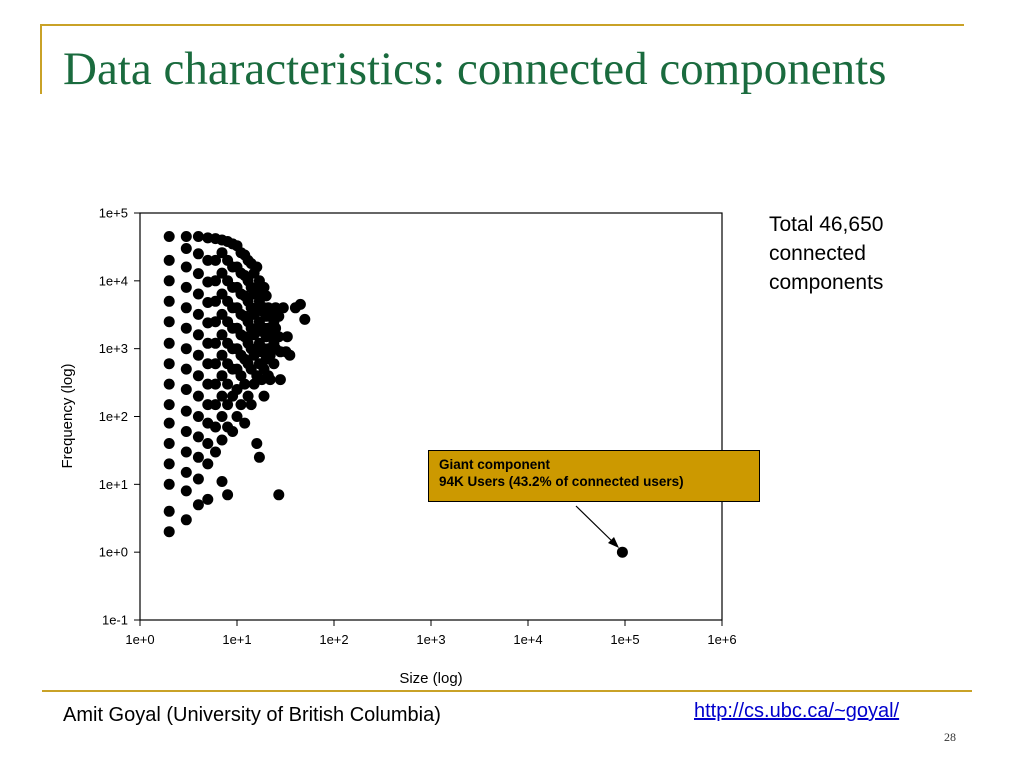 The image size is (1024, 768). I want to click on y-axis: 1e-1 1e+0 1e+1 1e+2 1e+3 1e+4 1e+5, so click(119, 417).